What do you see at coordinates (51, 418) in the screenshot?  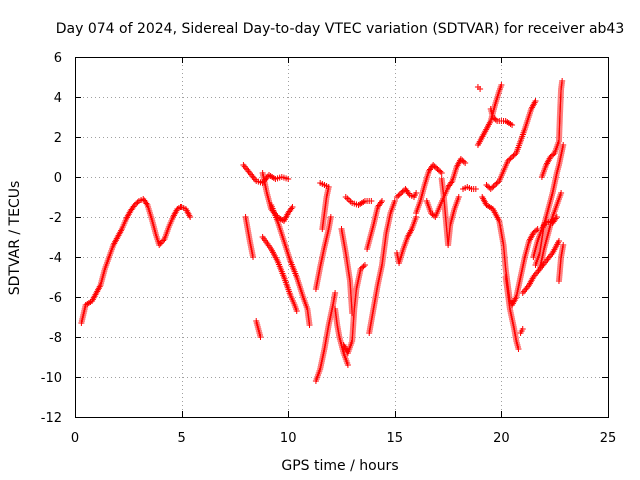 I see `y-tick-label: -12` at bounding box center [51, 418].